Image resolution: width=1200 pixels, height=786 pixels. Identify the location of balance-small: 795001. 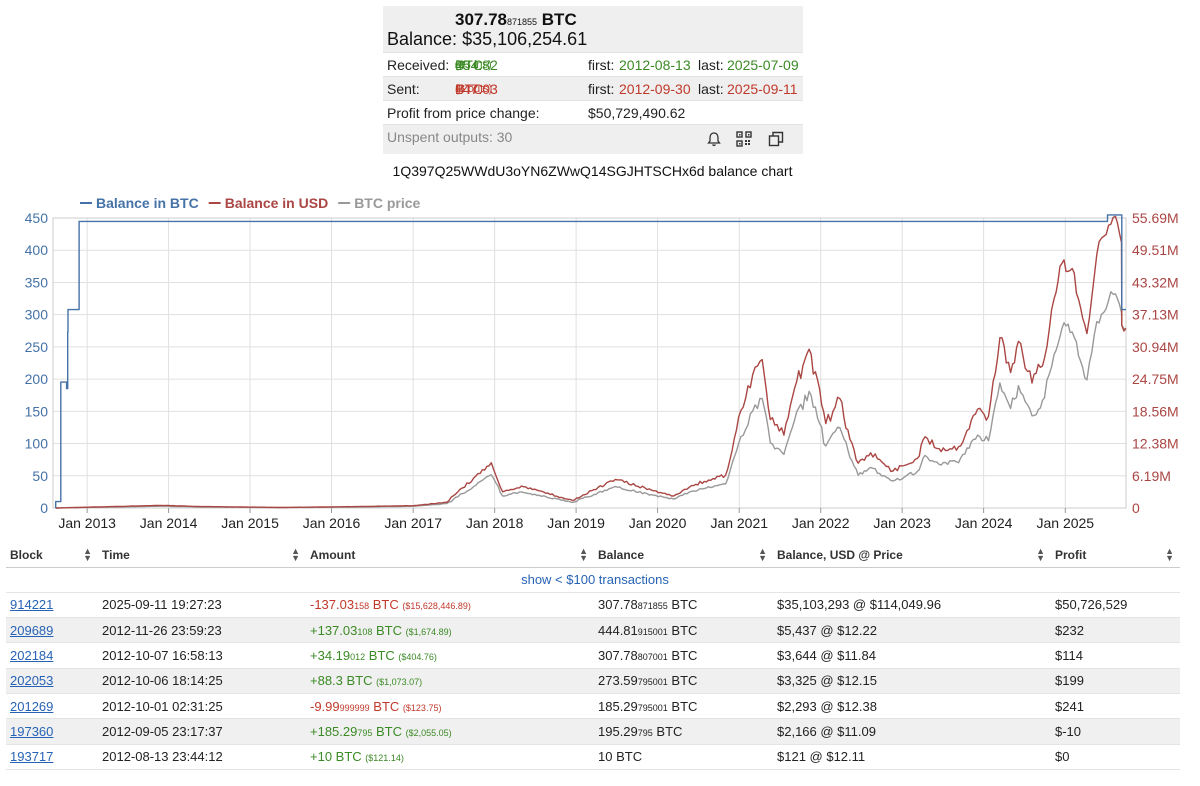
(652, 707).